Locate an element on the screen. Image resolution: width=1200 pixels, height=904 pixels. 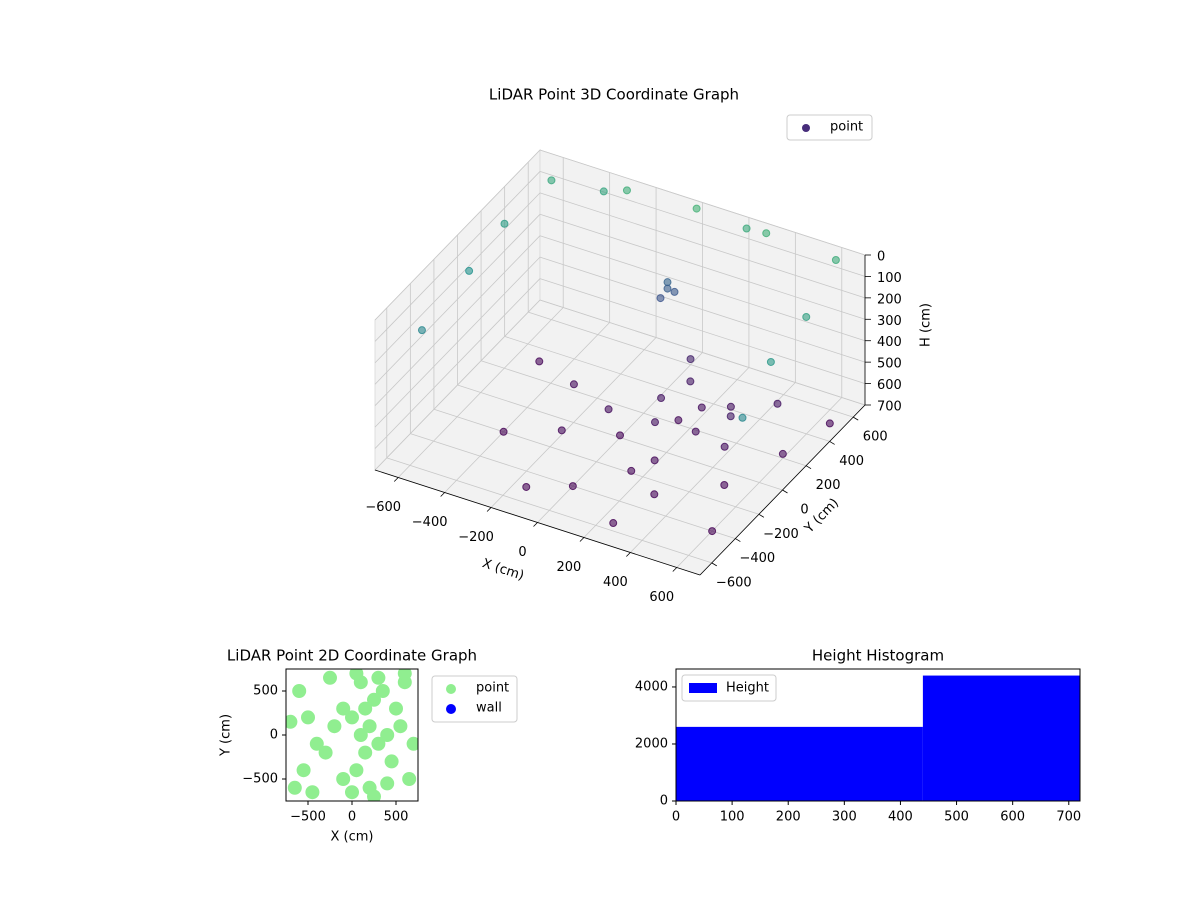
y-tick-label: 200 is located at coordinates (828, 485).